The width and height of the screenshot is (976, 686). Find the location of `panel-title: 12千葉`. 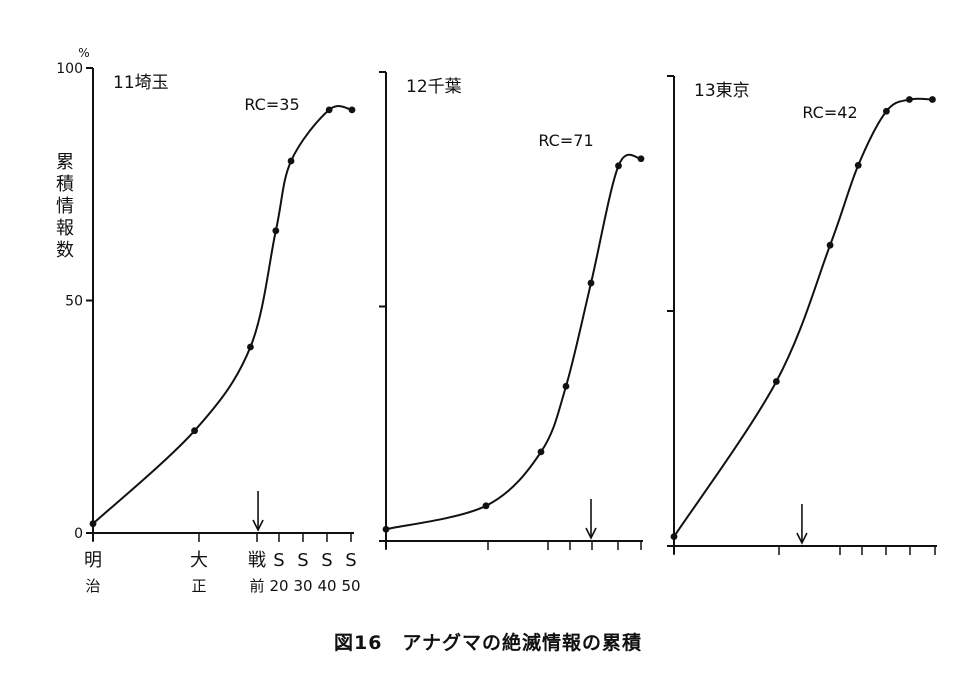

panel-title: 12千葉 is located at coordinates (434, 87).